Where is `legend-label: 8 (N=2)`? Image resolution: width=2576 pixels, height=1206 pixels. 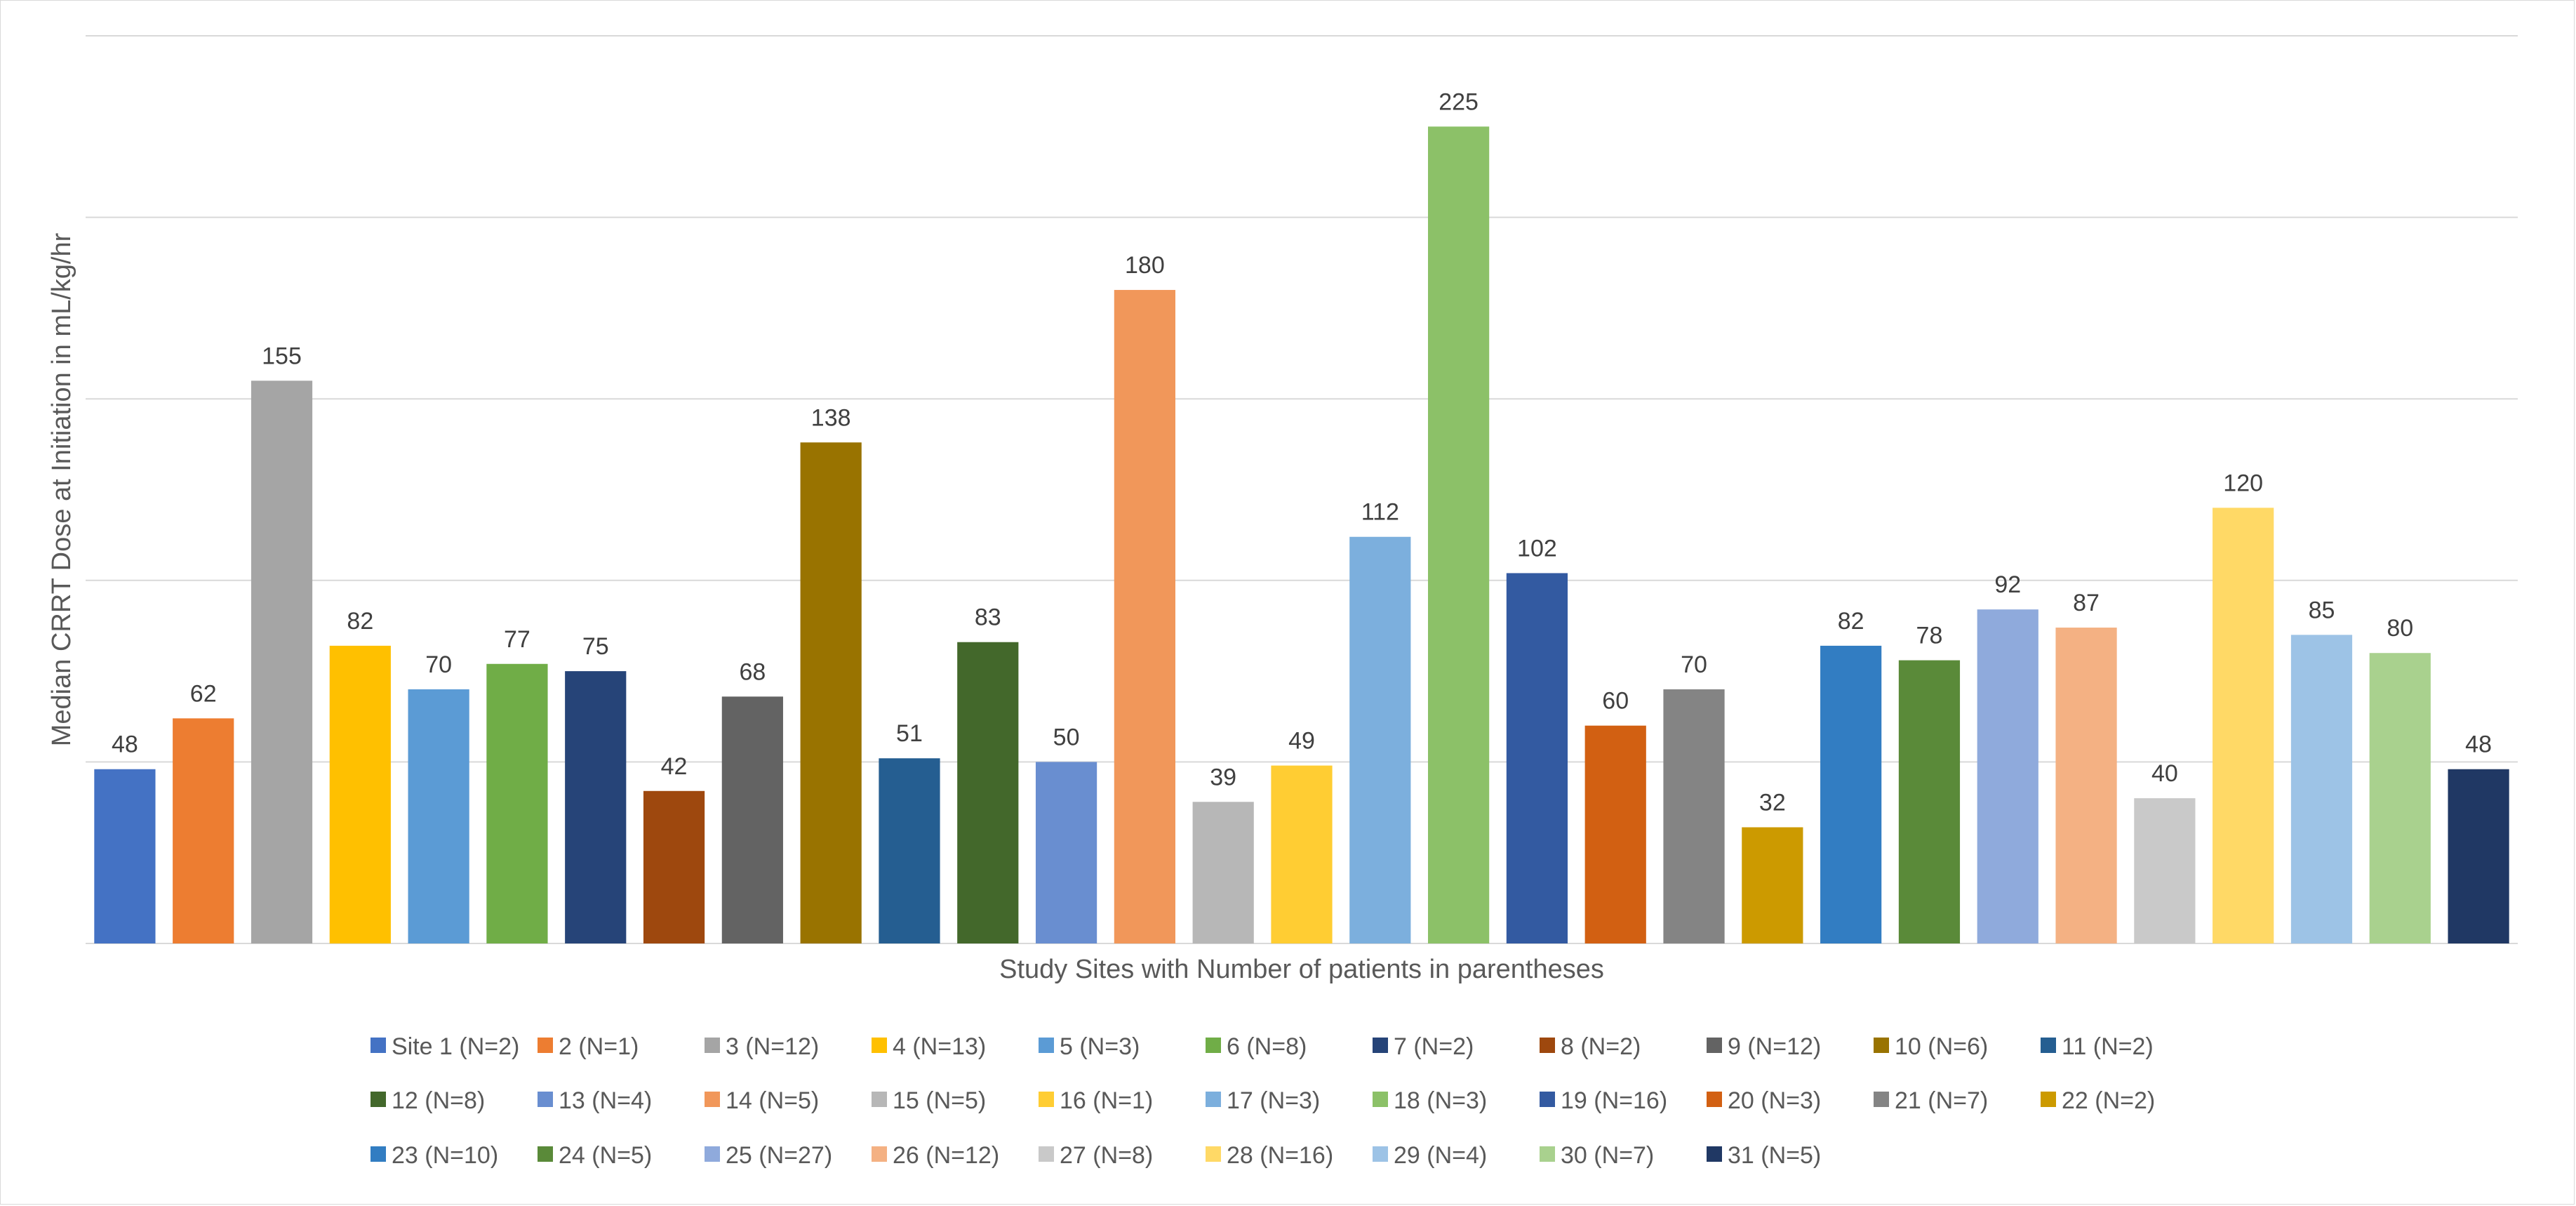 legend-label: 8 (N=2) is located at coordinates (1601, 1046).